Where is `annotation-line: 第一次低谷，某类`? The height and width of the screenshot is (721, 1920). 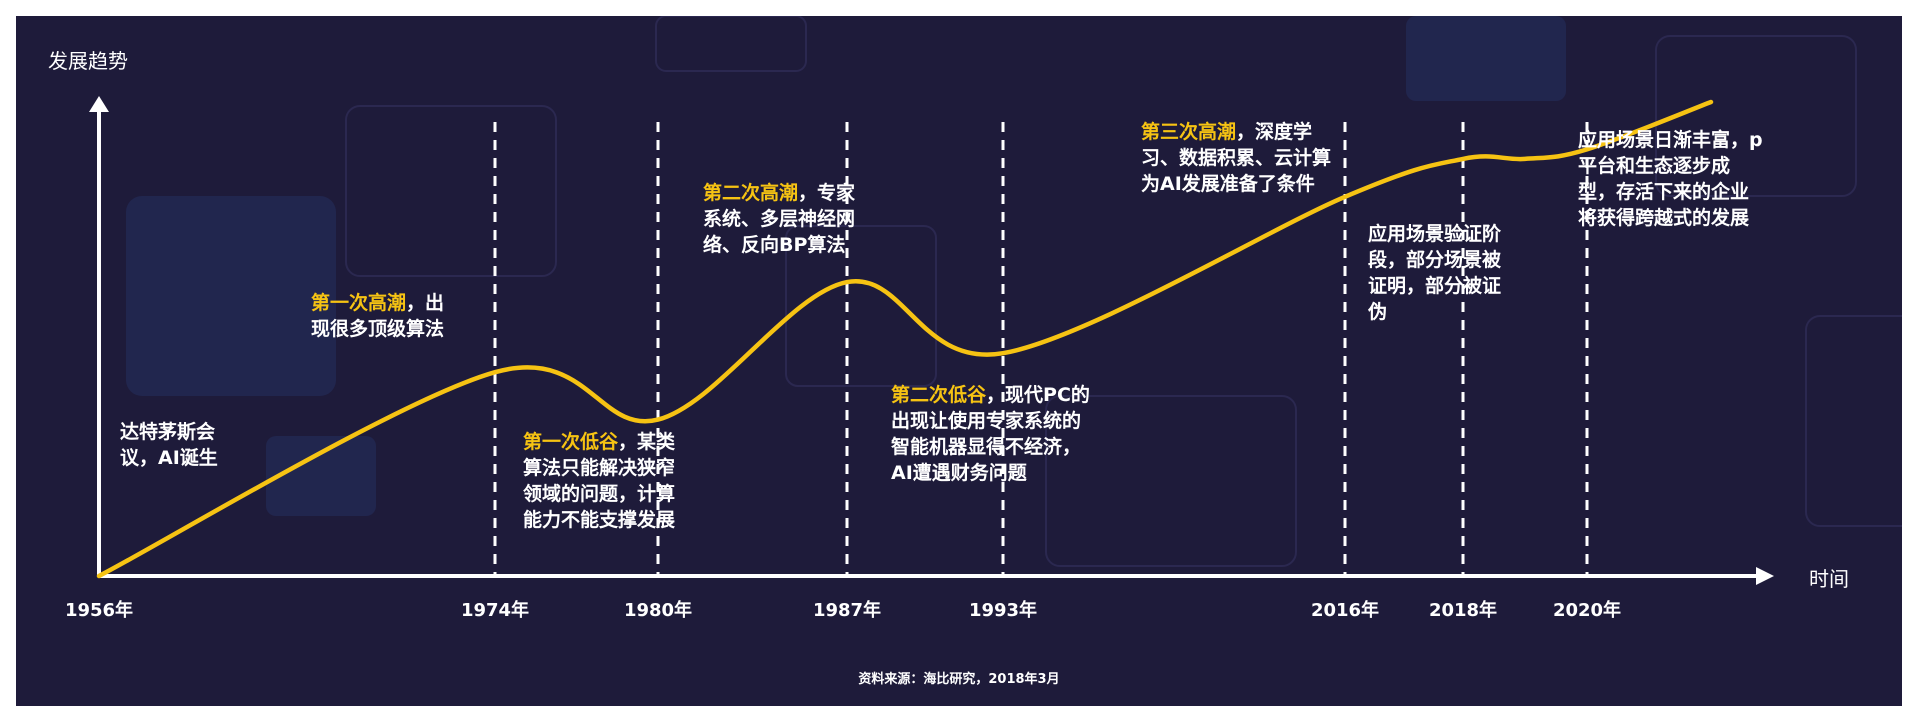
annotation-line: 第一次低谷，某类 is located at coordinates (599, 441).